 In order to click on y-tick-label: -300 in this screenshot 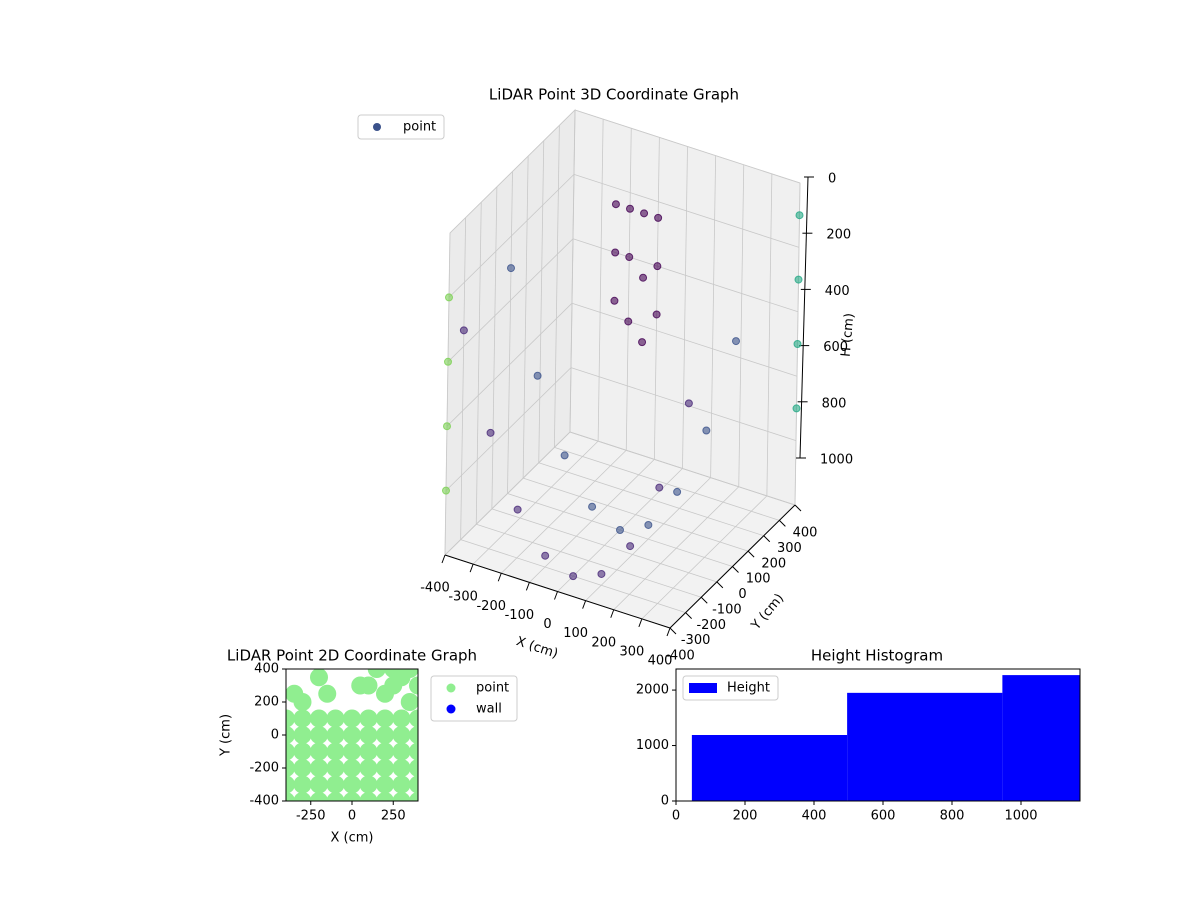, I will do `click(696, 640)`.